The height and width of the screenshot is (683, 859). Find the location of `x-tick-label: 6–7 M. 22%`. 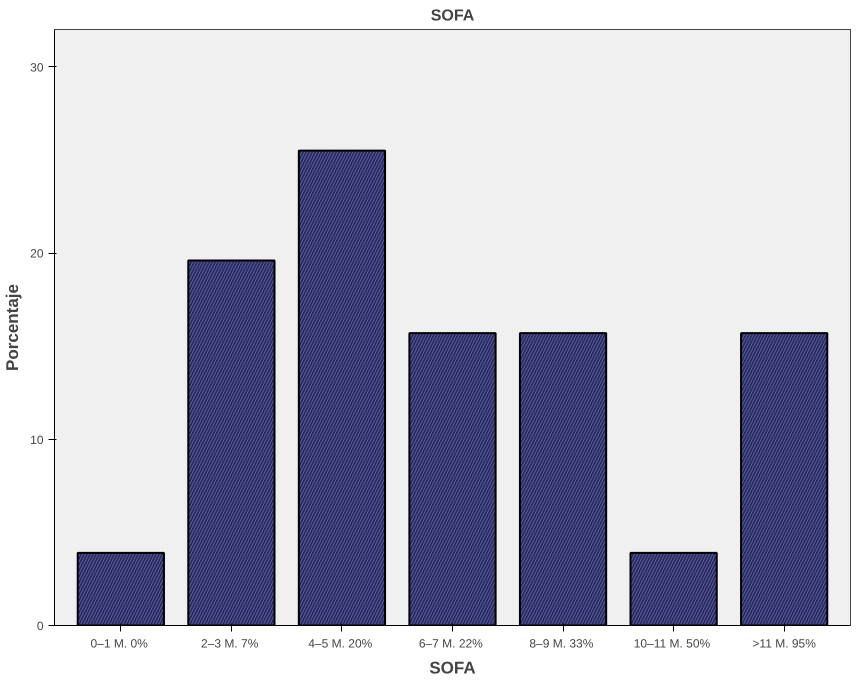

x-tick-label: 6–7 M. 22% is located at coordinates (451, 643).